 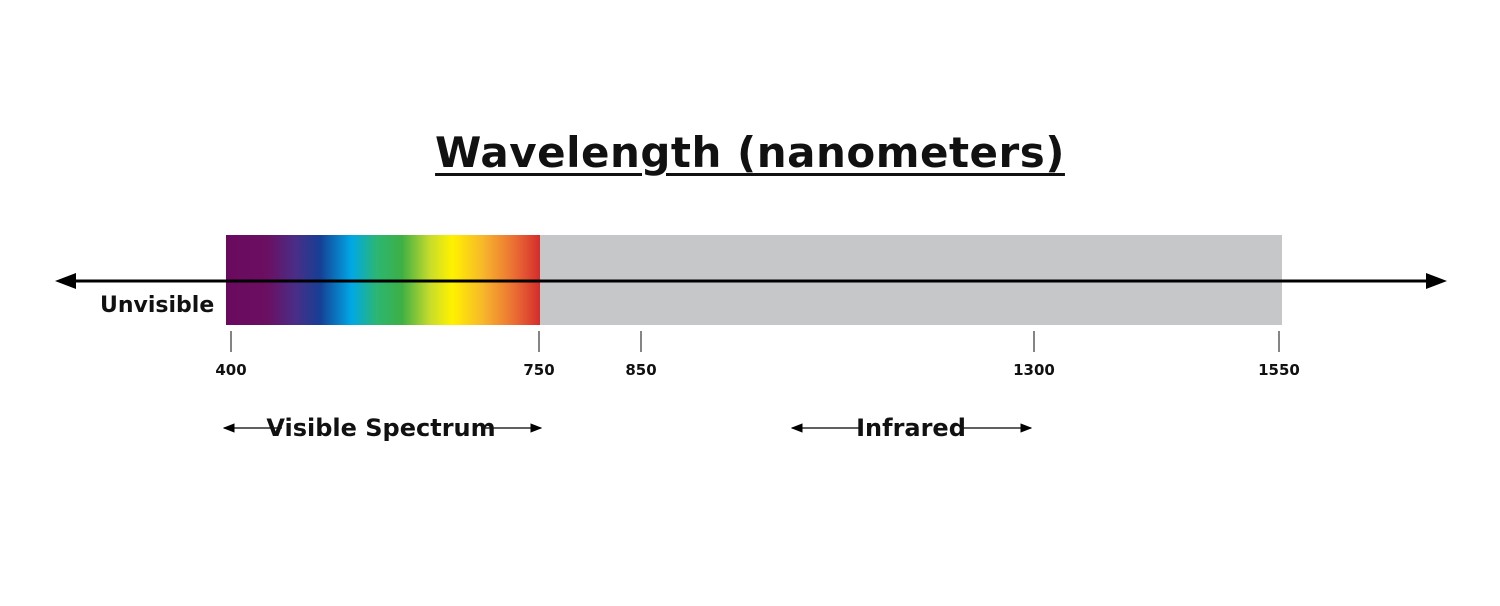 I want to click on axis-right-arrow-icon, so click(x=1436, y=281).